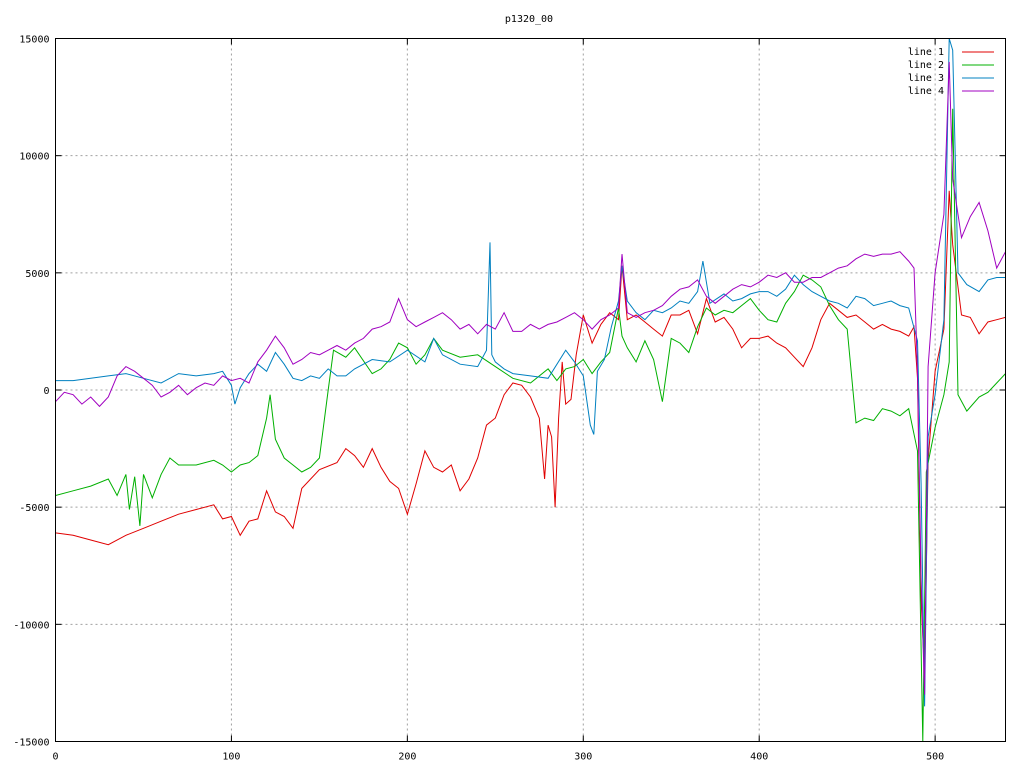  What do you see at coordinates (31, 743) in the screenshot?
I see `y-tick-label: -15000` at bounding box center [31, 743].